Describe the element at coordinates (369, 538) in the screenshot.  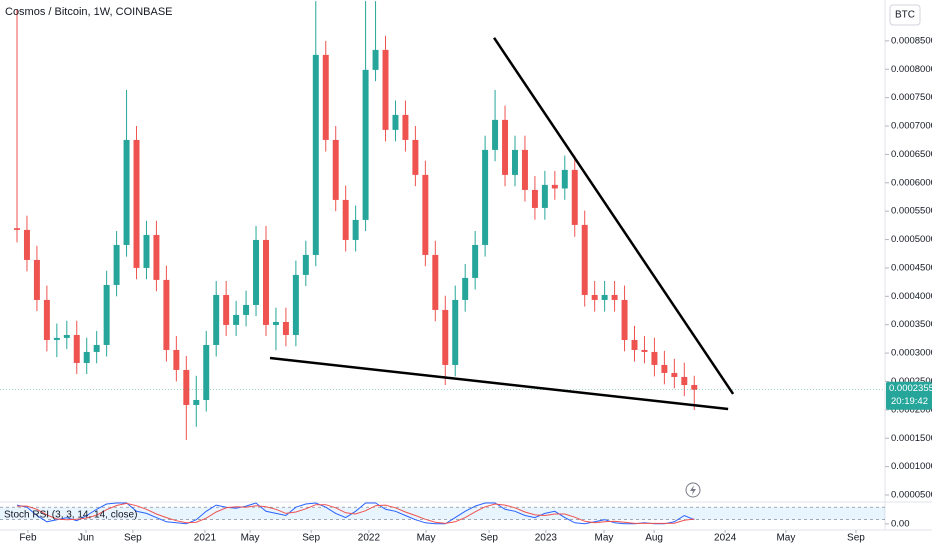
I see `x-tick-label: 2022` at that location.